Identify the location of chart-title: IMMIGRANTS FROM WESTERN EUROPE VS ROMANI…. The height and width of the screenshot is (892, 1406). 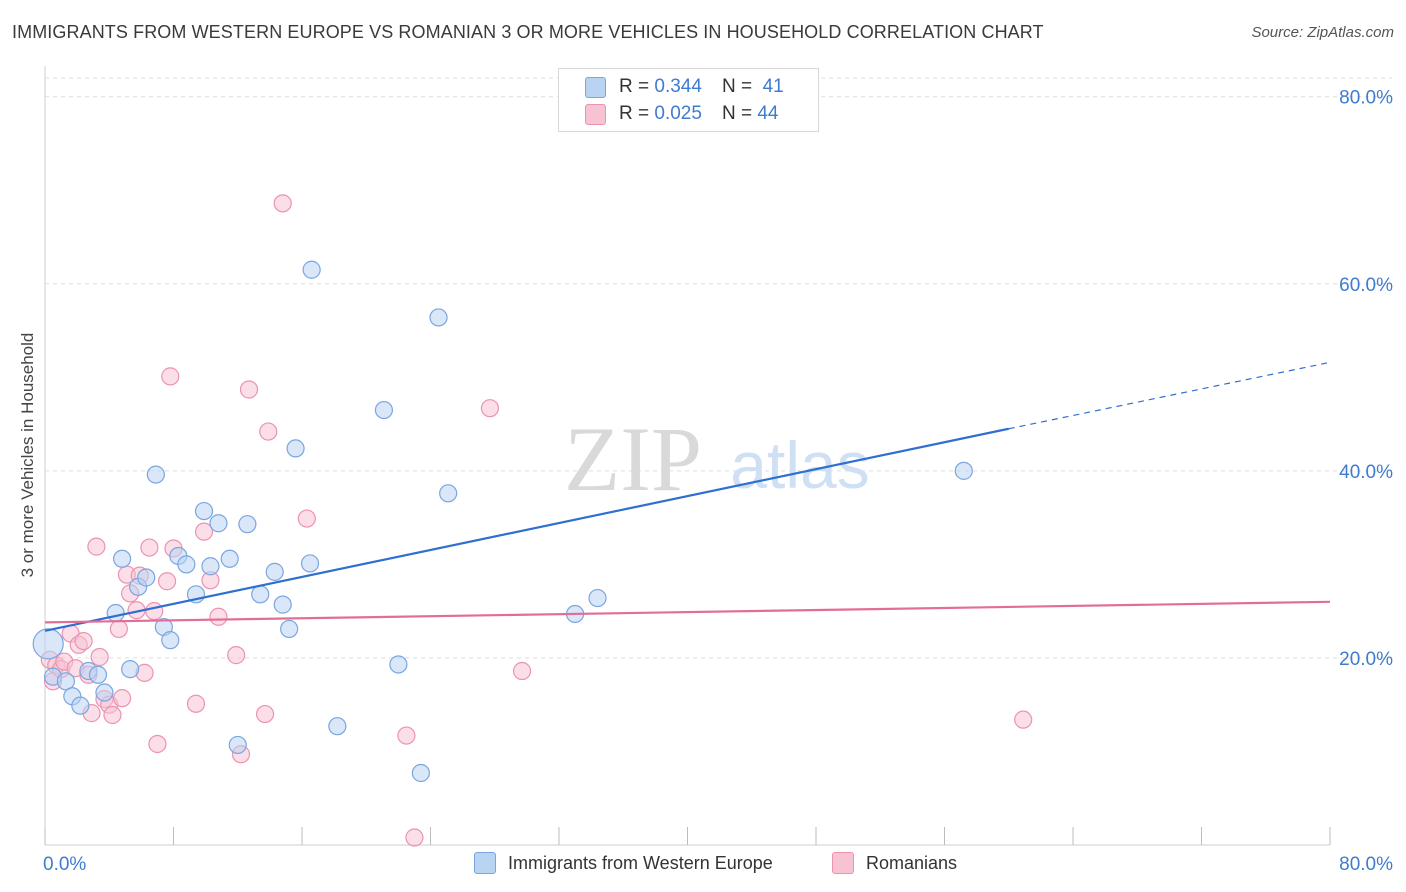
(528, 32).